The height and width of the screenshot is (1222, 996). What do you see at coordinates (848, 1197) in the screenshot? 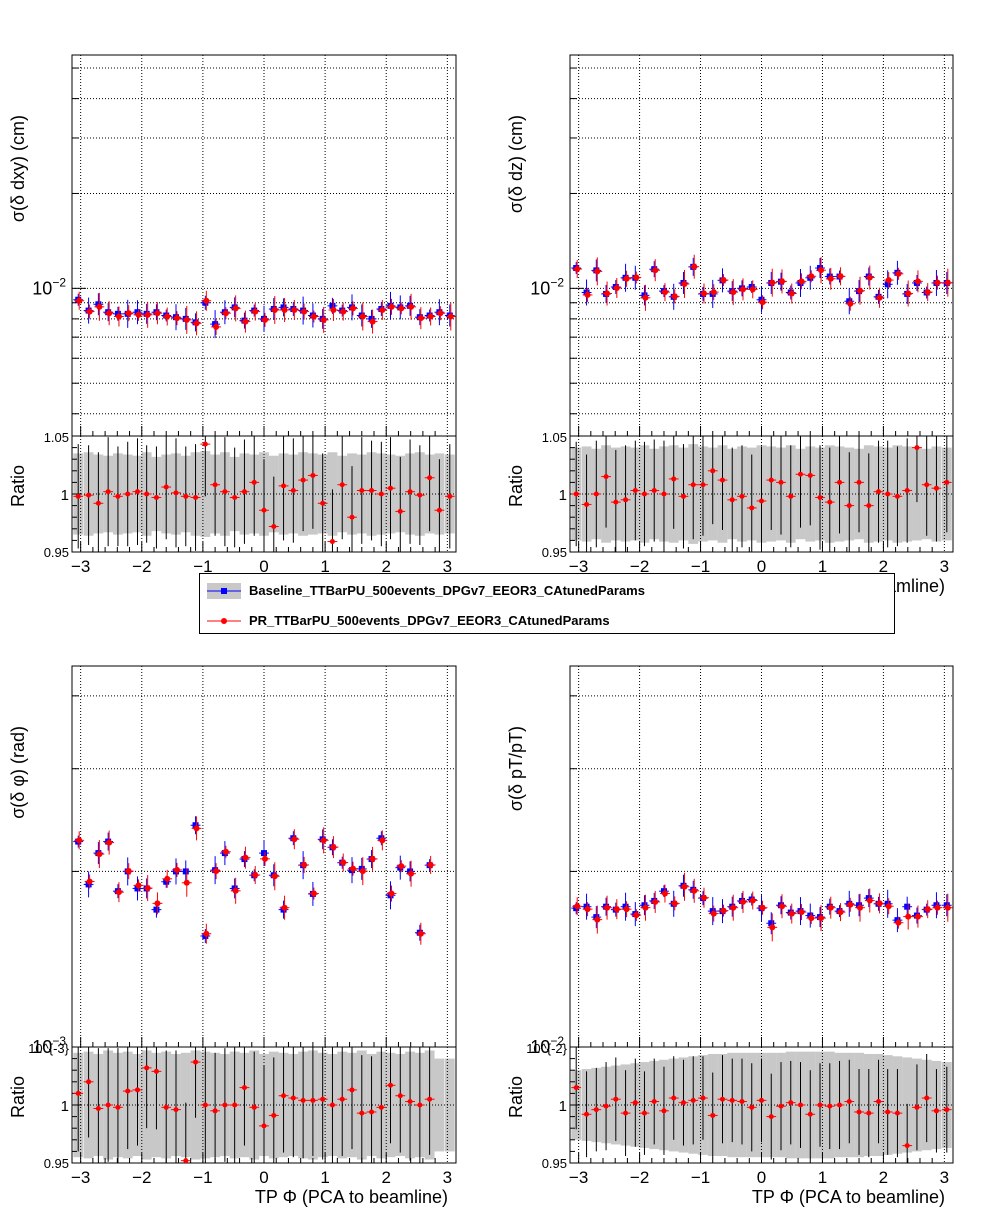
I see `x-axis-title: TP Φ (PCA to beamline)` at bounding box center [848, 1197].